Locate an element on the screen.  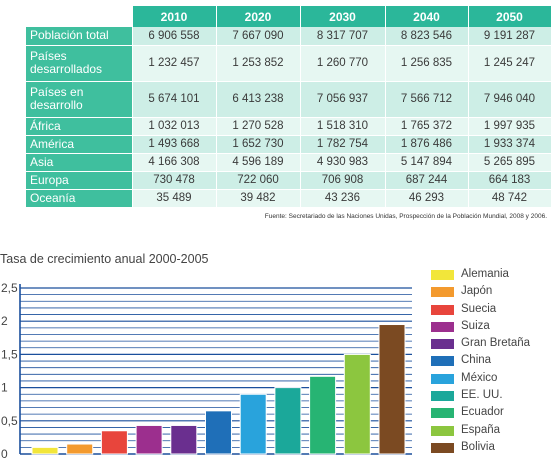
column-header: 2010 is located at coordinates (174, 16).